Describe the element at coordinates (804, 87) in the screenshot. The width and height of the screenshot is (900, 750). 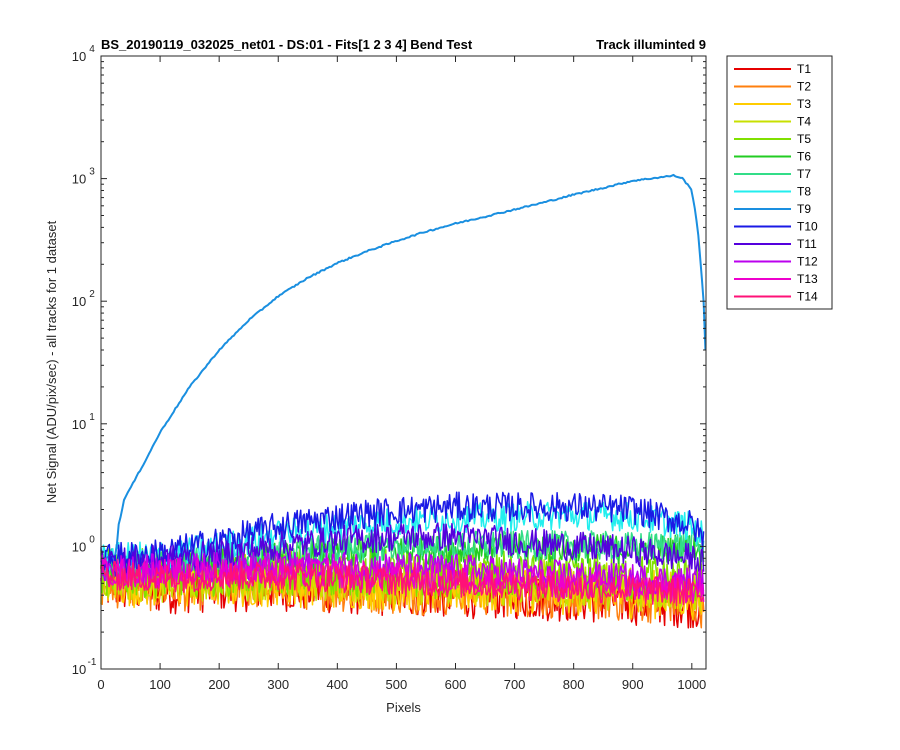
I see `legend-label-t2: T2` at that location.